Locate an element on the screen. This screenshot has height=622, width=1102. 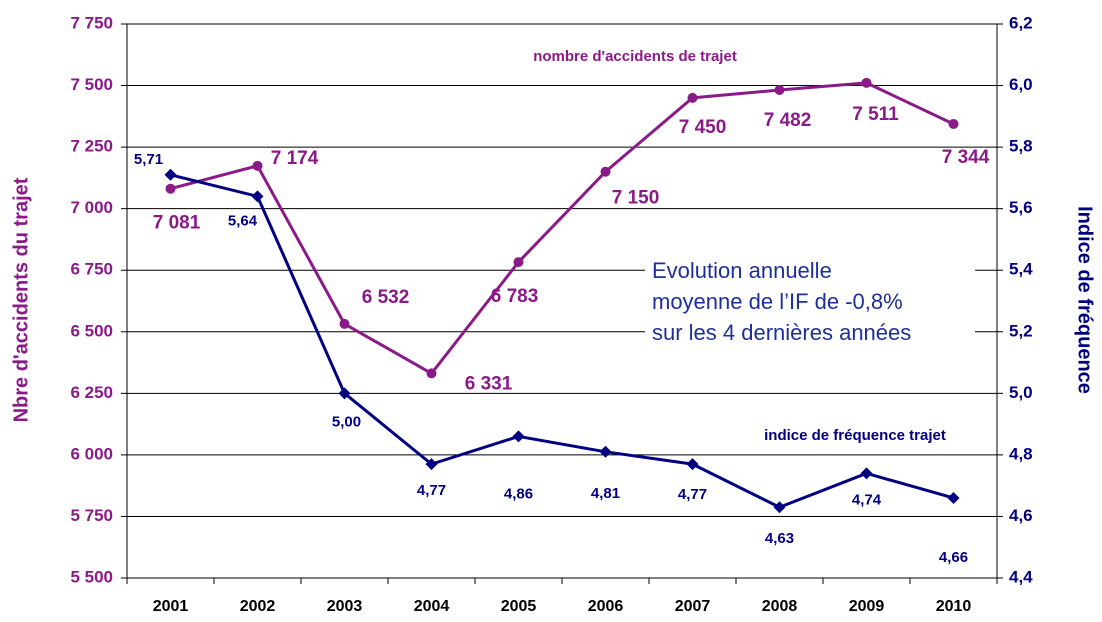
series-name: nombre d'accidents de trajet is located at coordinates (635, 56).